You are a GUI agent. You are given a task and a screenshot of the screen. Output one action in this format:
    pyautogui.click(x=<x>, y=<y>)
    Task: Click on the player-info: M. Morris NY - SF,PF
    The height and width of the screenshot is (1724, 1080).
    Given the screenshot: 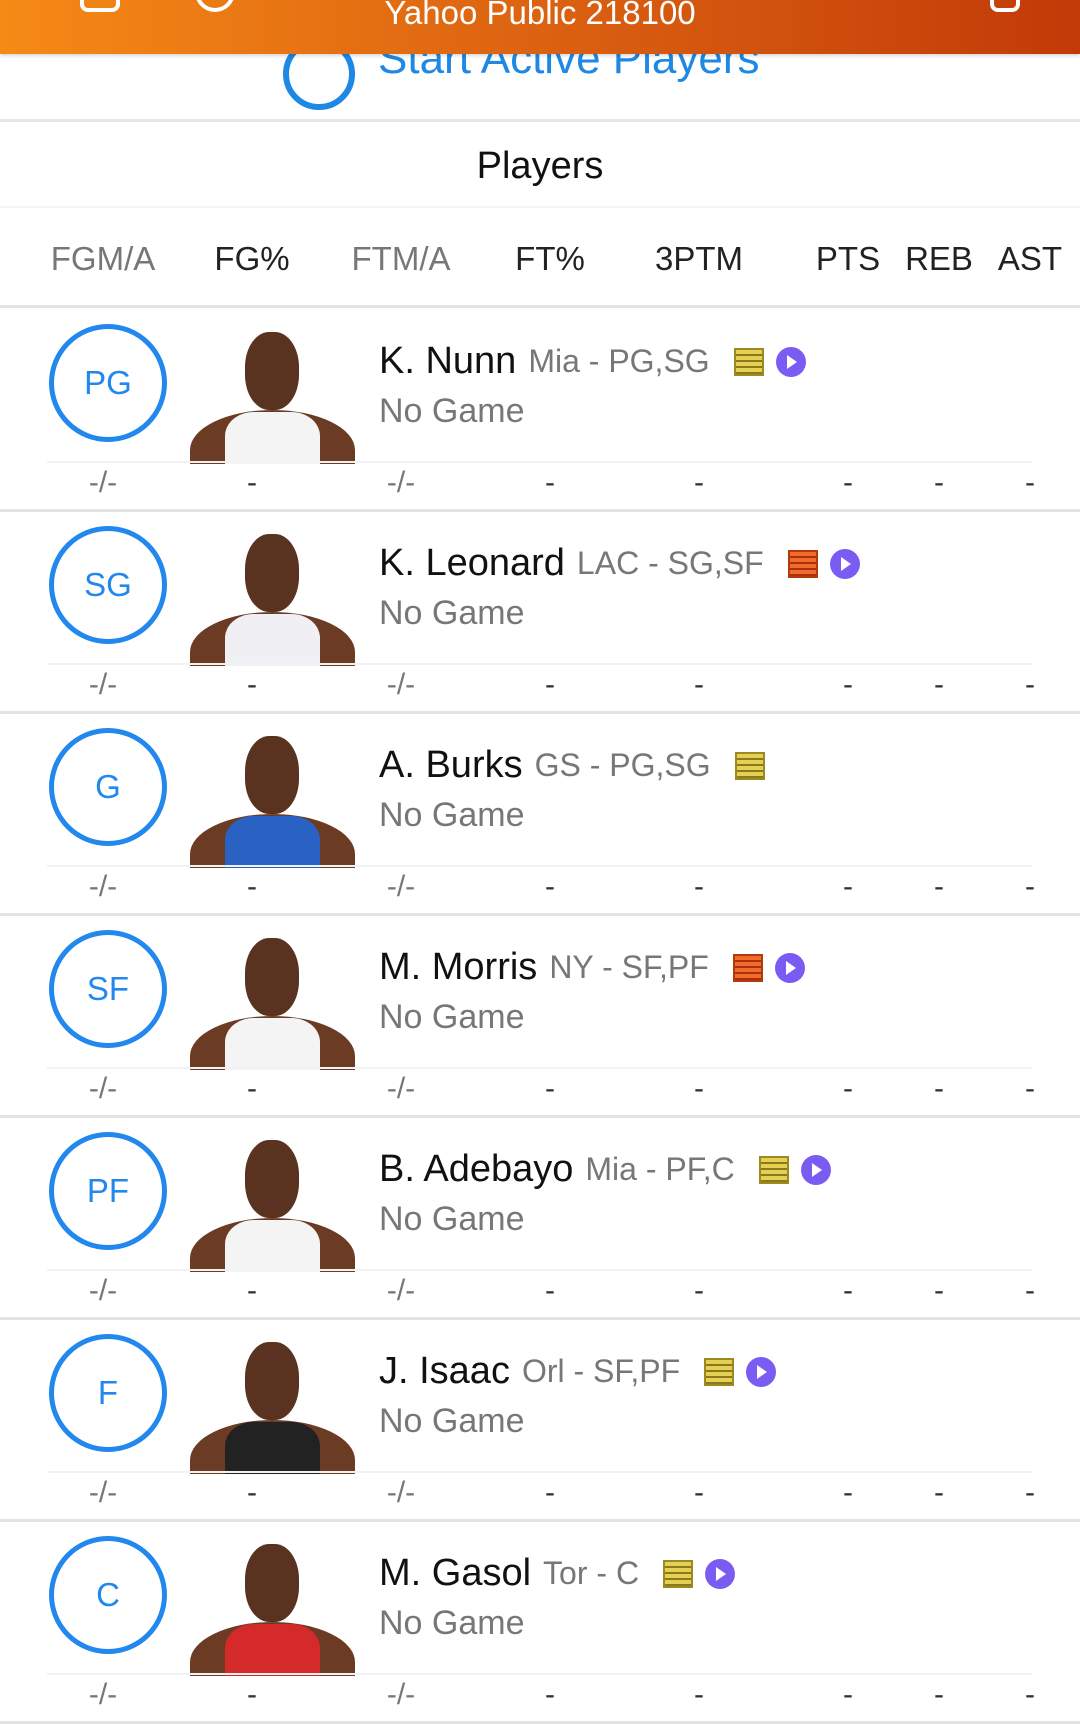 What is the action you would take?
    pyautogui.click(x=592, y=967)
    